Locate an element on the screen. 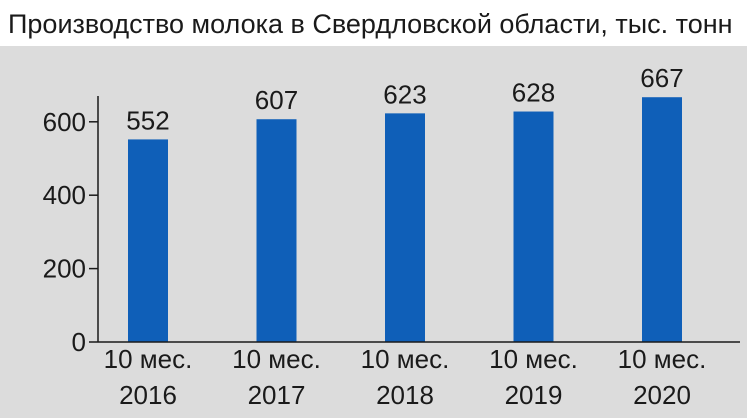  value-labels: 552 607 623 628 667 is located at coordinates (404, 99).